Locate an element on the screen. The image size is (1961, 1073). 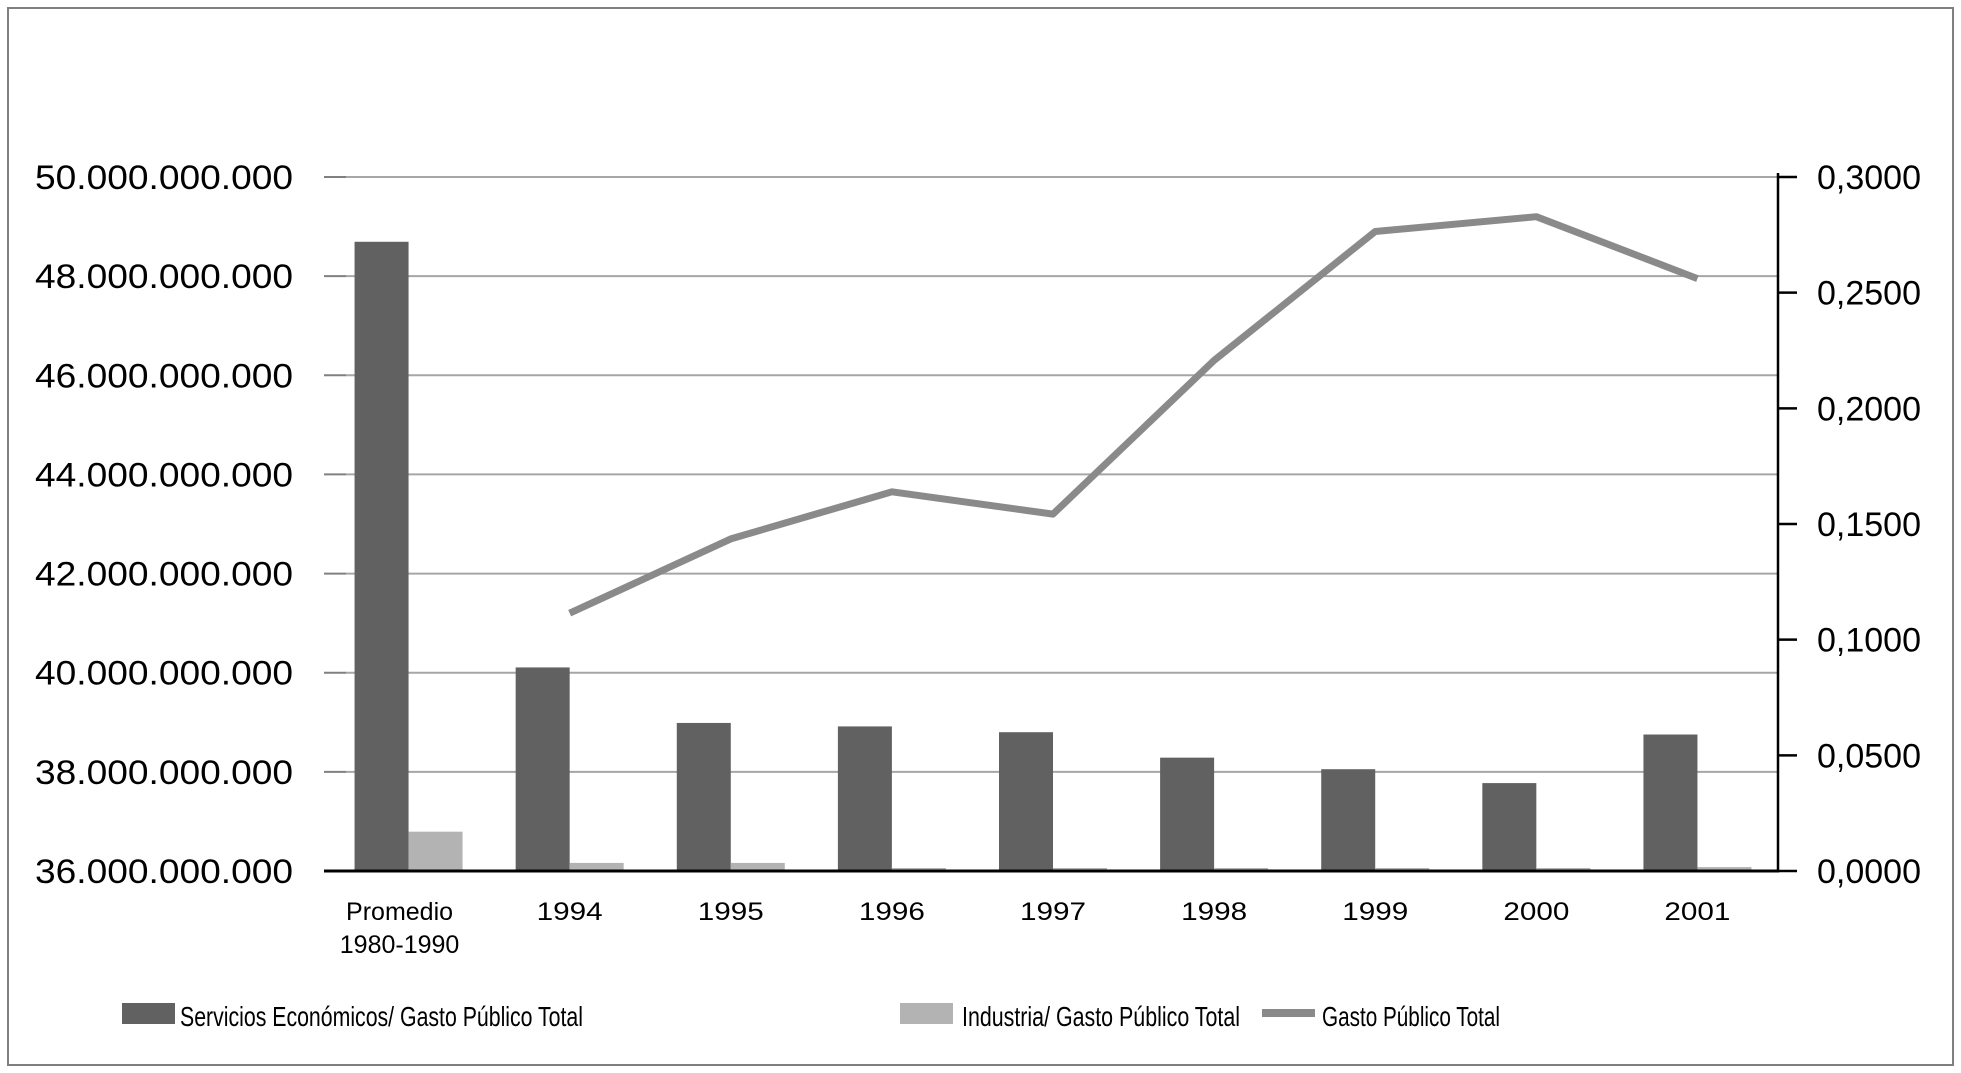
left-axis-tick-label: 42.000.000.000 is located at coordinates (164, 575).